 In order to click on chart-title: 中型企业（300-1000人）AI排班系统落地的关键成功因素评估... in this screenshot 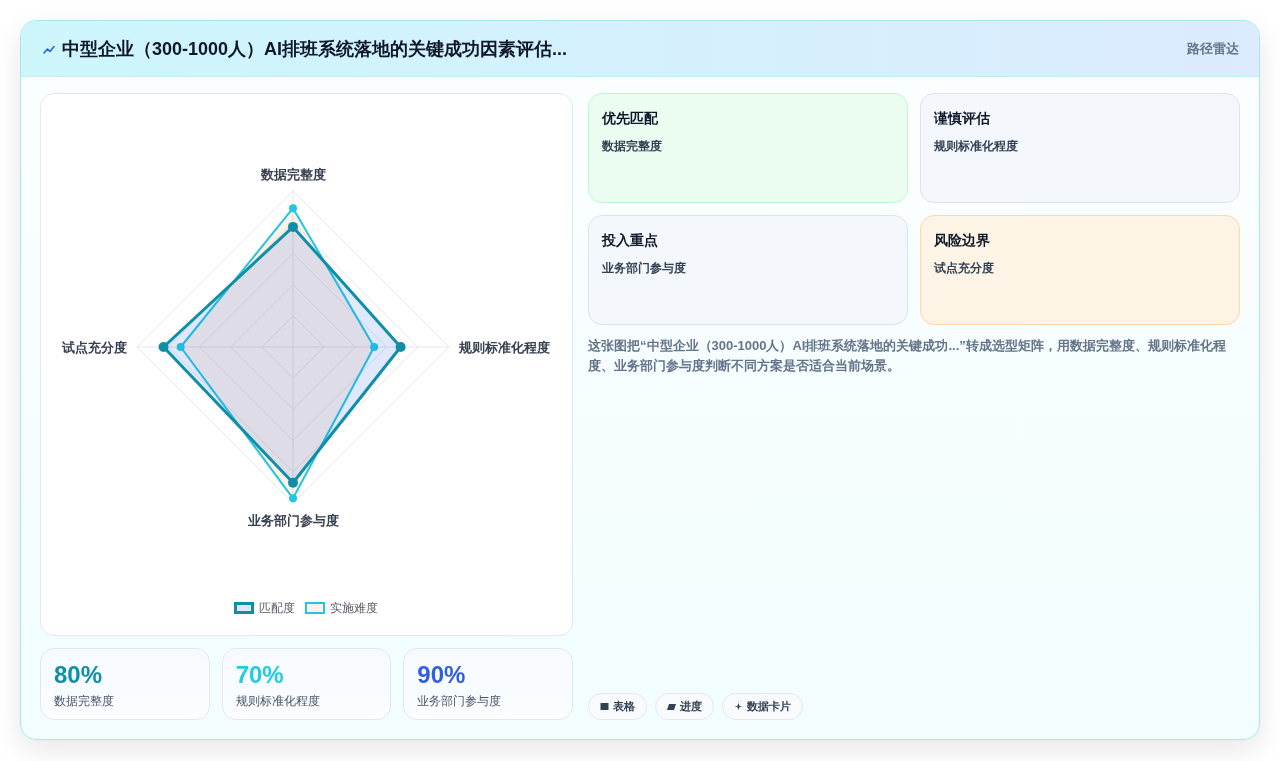, I will do `click(315, 49)`.